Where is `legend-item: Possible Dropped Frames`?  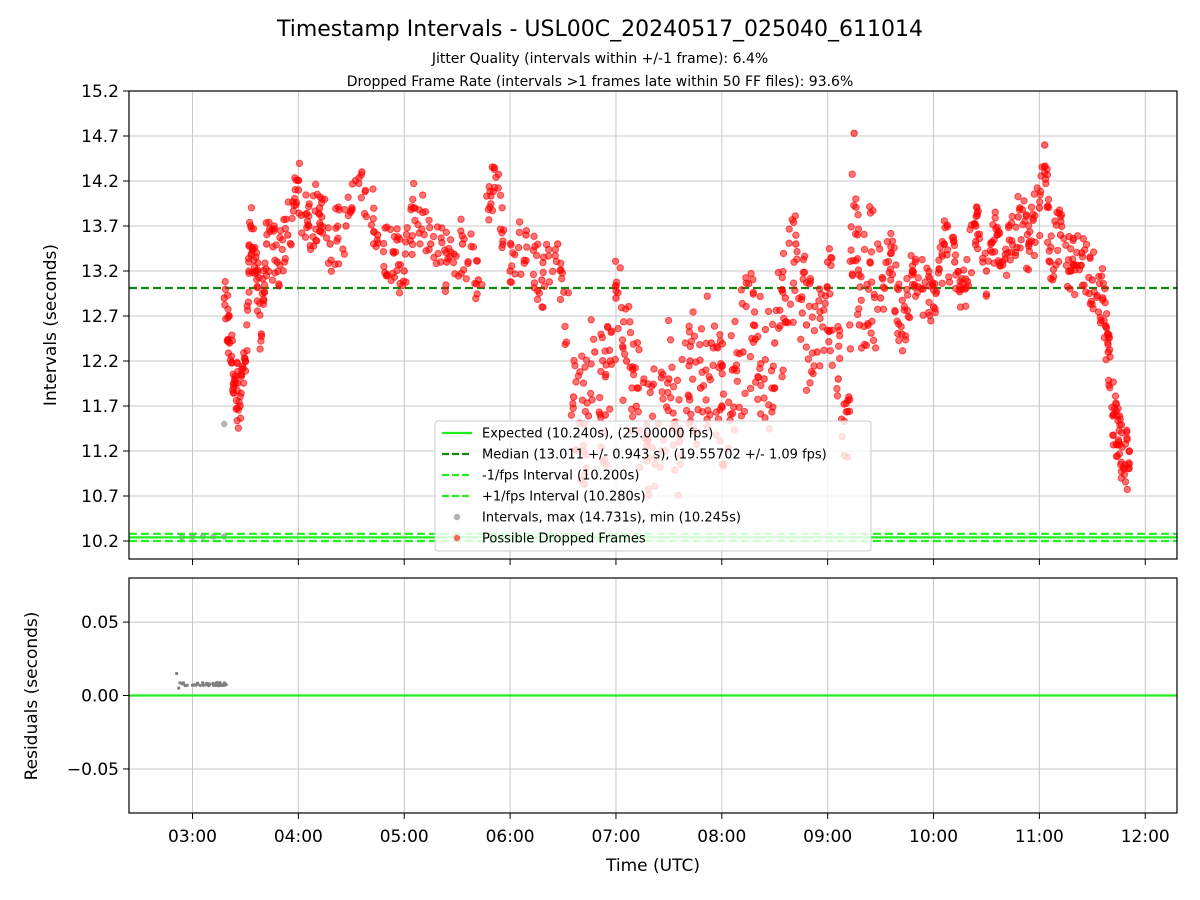 legend-item: Possible Dropped Frames is located at coordinates (549, 539).